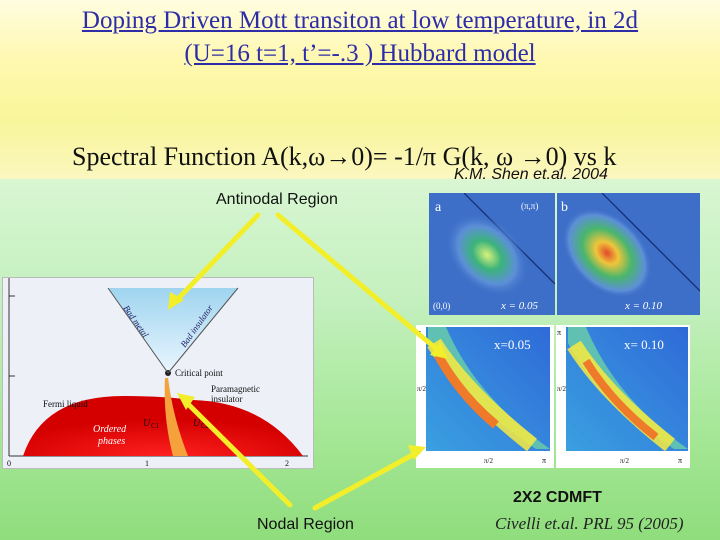  Describe the element at coordinates (9, 463) in the screenshot. I see `phase-tick-0: 0` at that location.